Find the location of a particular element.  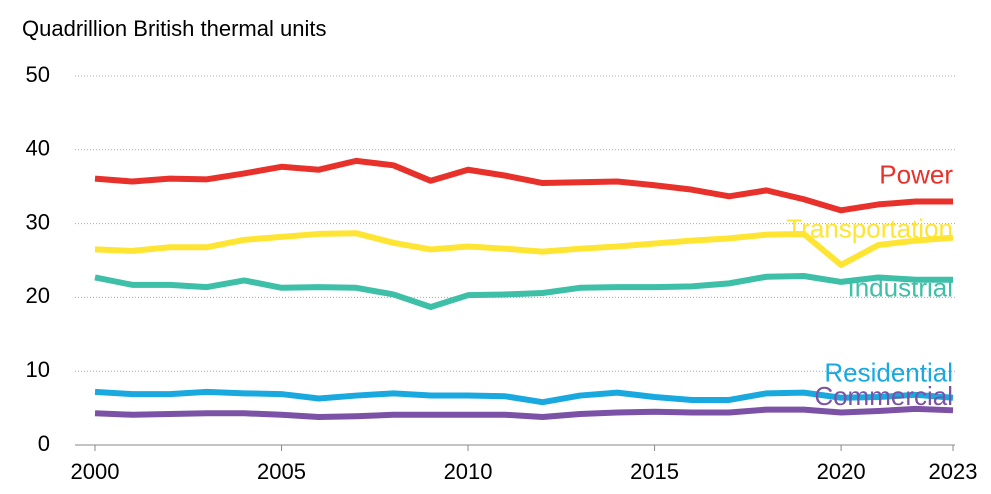

y-tick-label: 30 is located at coordinates (38, 221).